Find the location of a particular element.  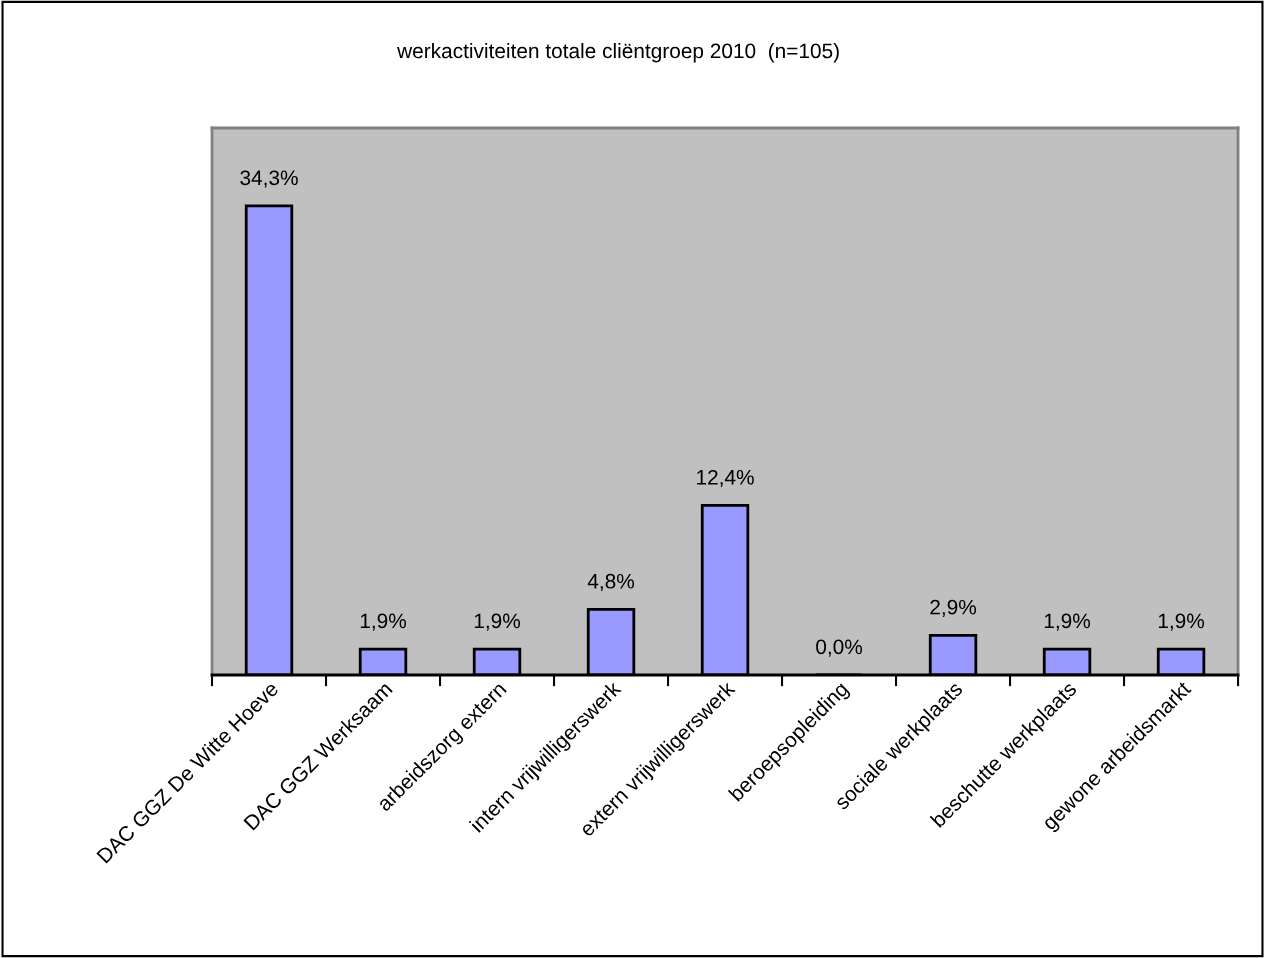

chart-title: werkactiviteiten totale cliëntgroep 2010 (n=105) is located at coordinates (618, 52).